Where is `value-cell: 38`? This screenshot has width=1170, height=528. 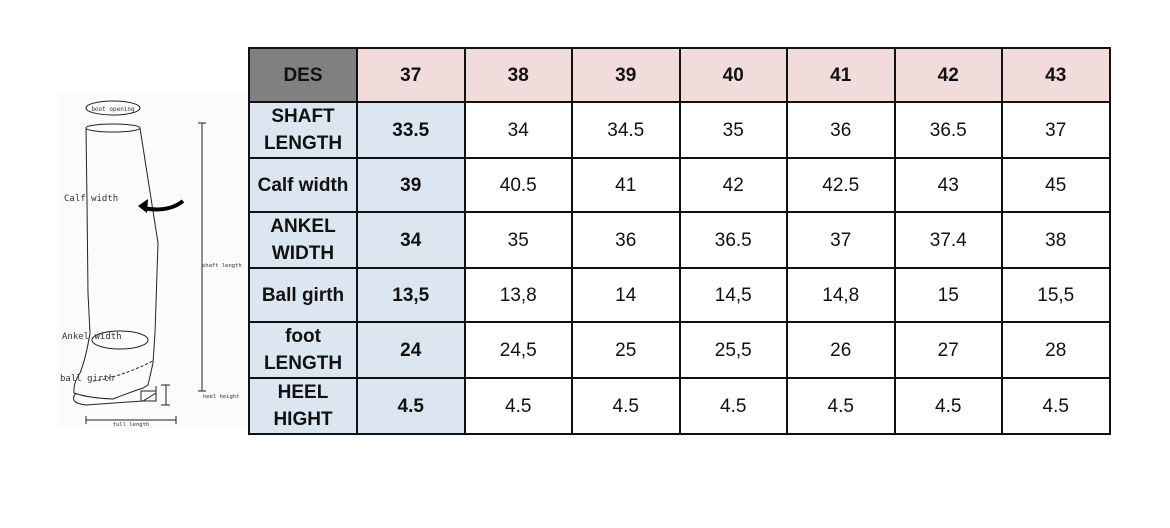
value-cell: 38 is located at coordinates (1056, 240).